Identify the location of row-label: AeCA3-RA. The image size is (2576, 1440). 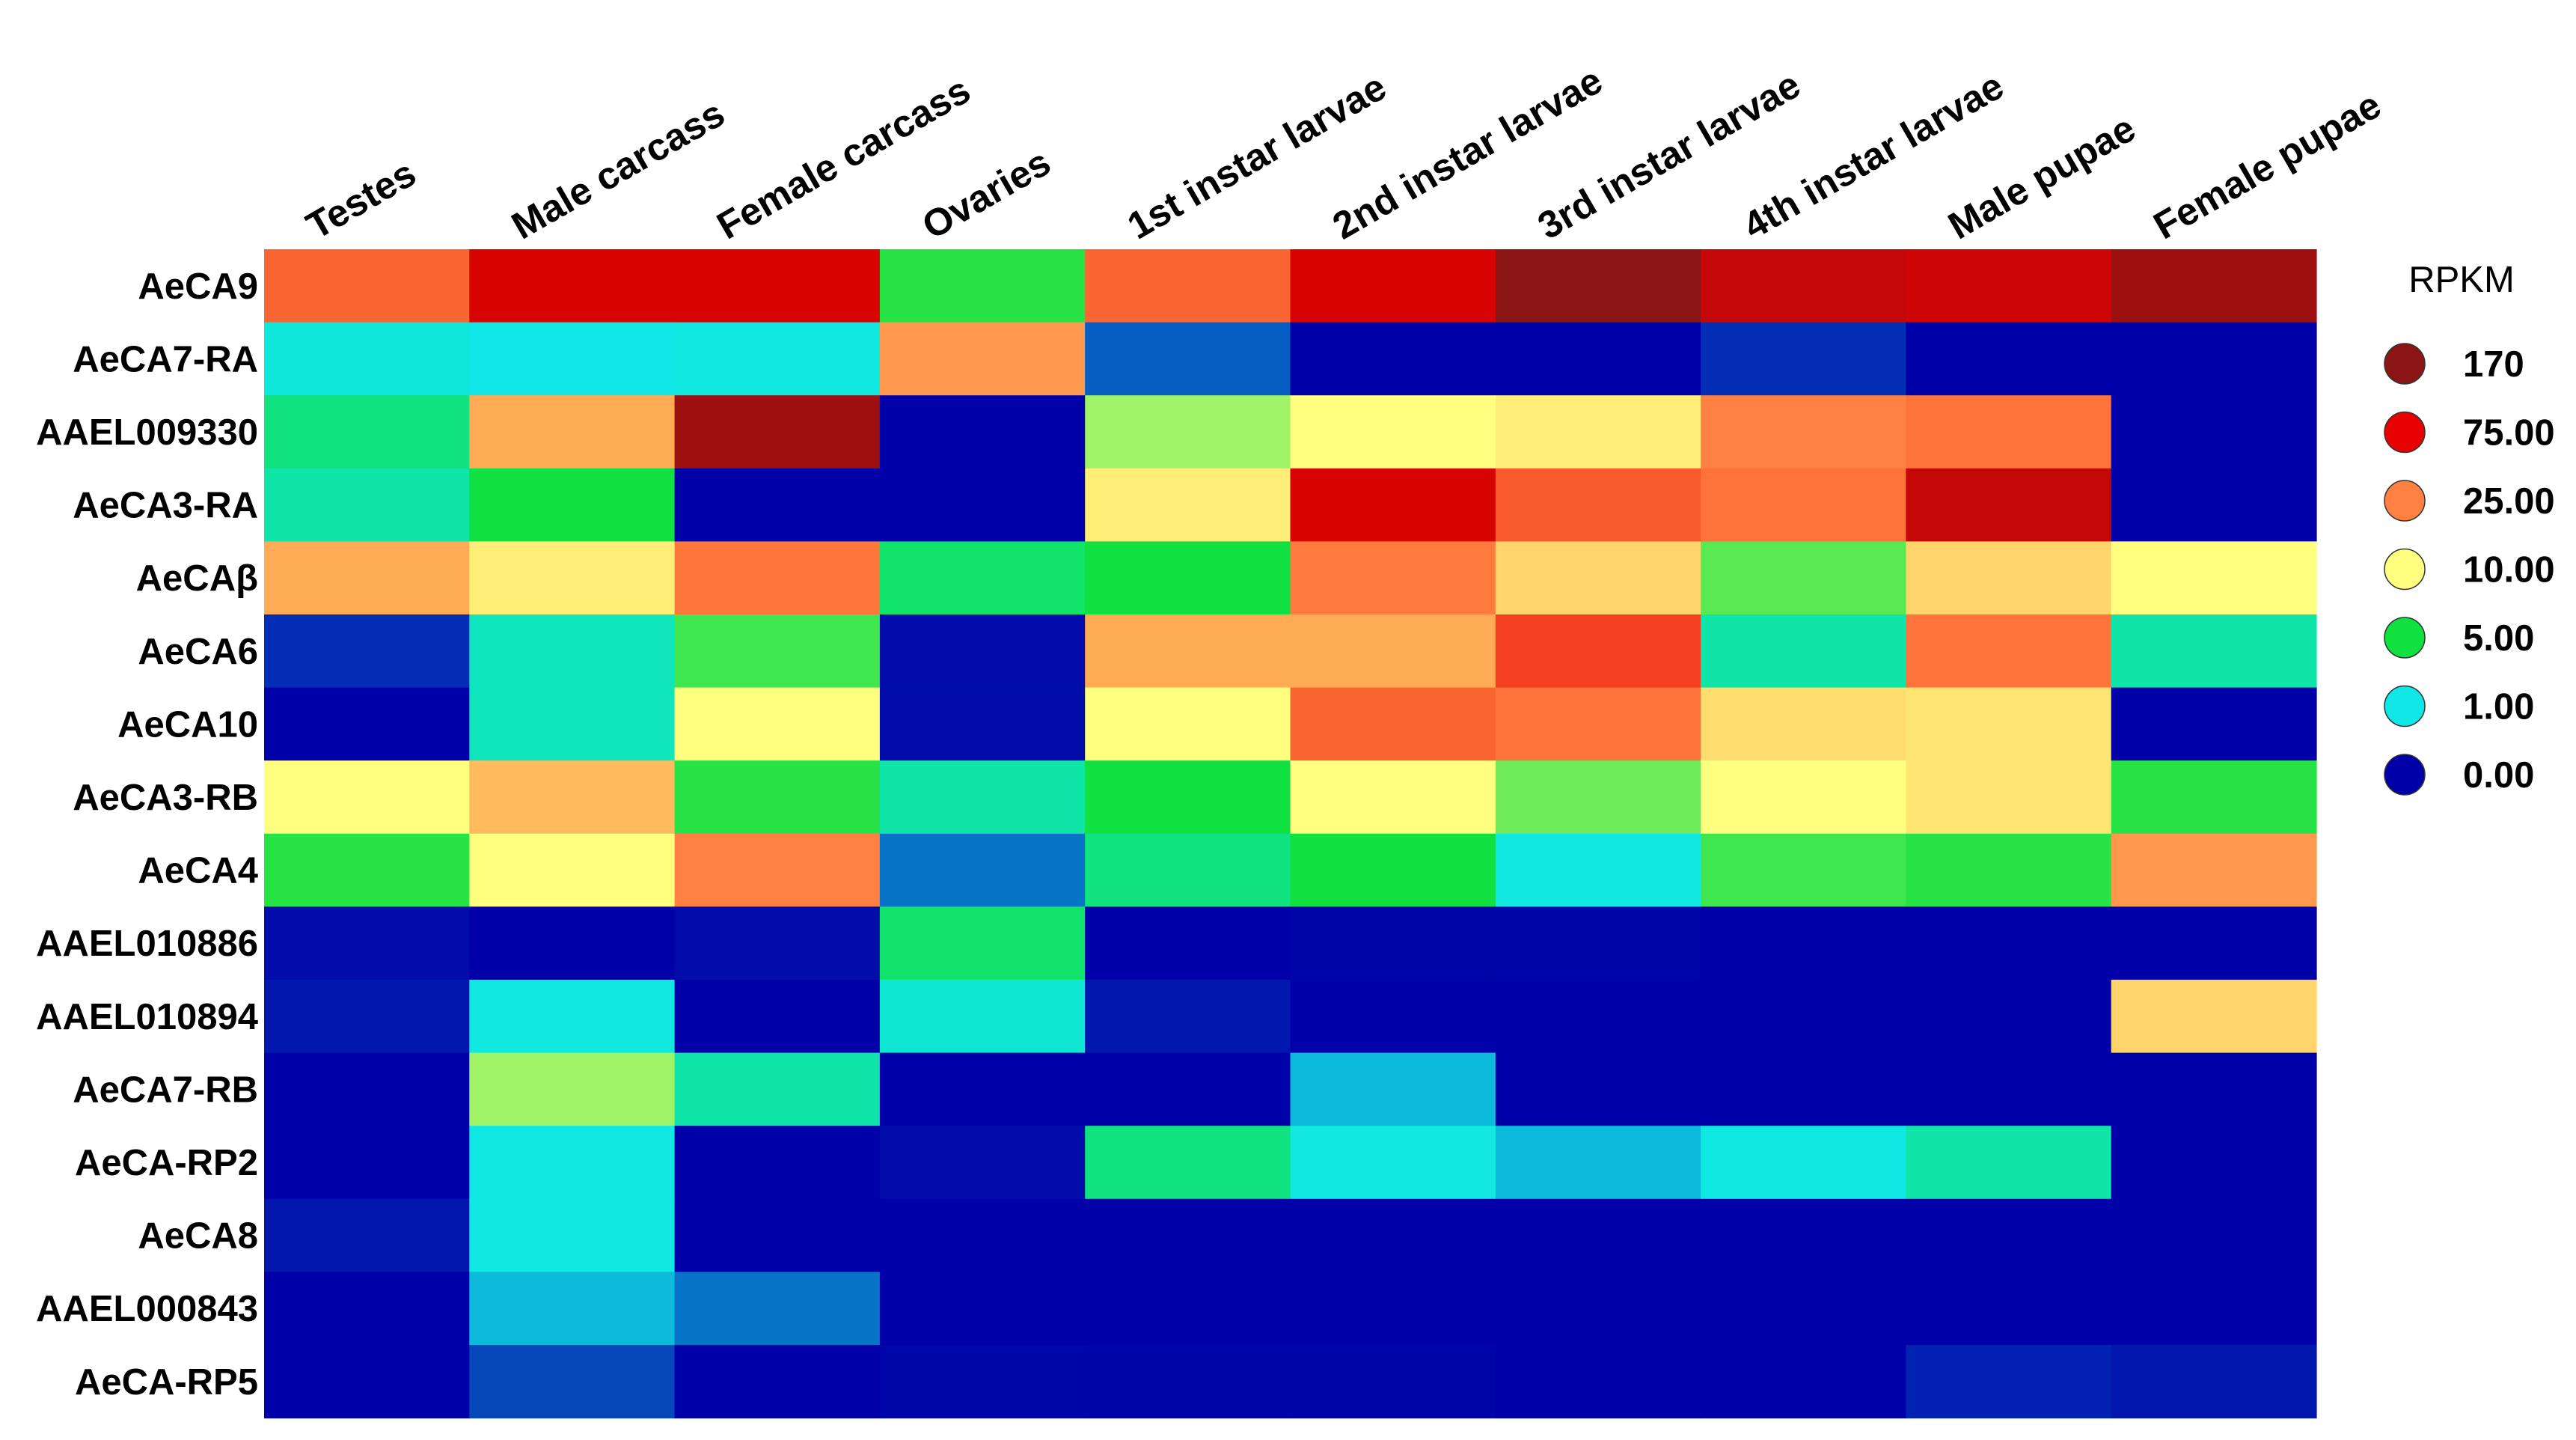
(165, 506).